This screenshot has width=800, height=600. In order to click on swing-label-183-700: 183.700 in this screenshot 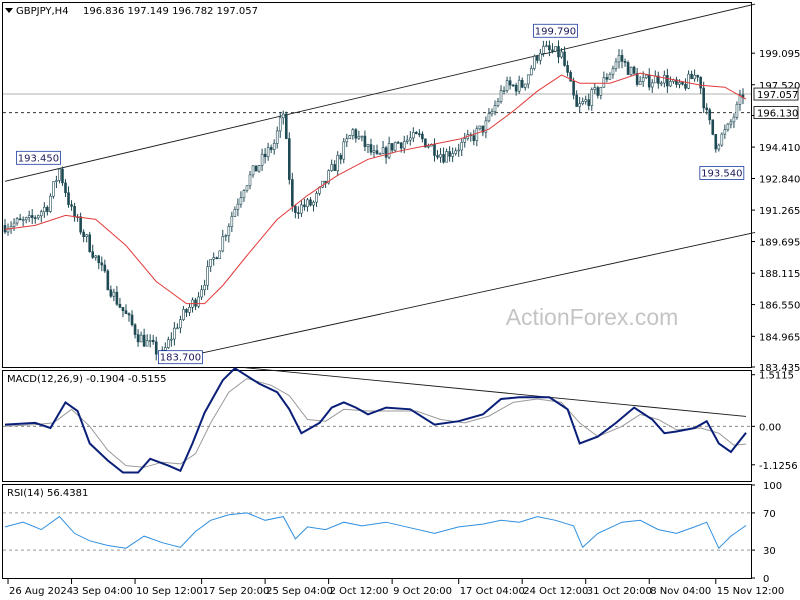, I will do `click(180, 358)`.